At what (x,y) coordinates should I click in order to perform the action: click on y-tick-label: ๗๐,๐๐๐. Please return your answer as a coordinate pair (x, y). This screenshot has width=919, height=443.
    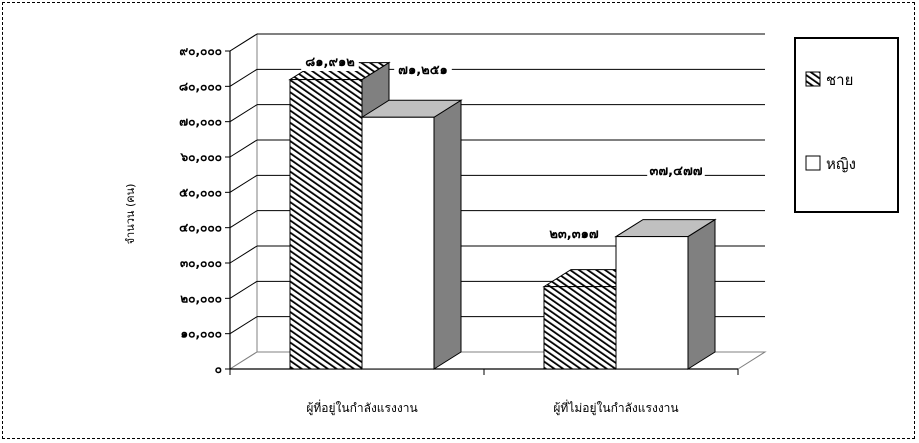
    Looking at the image, I should click on (200, 122).